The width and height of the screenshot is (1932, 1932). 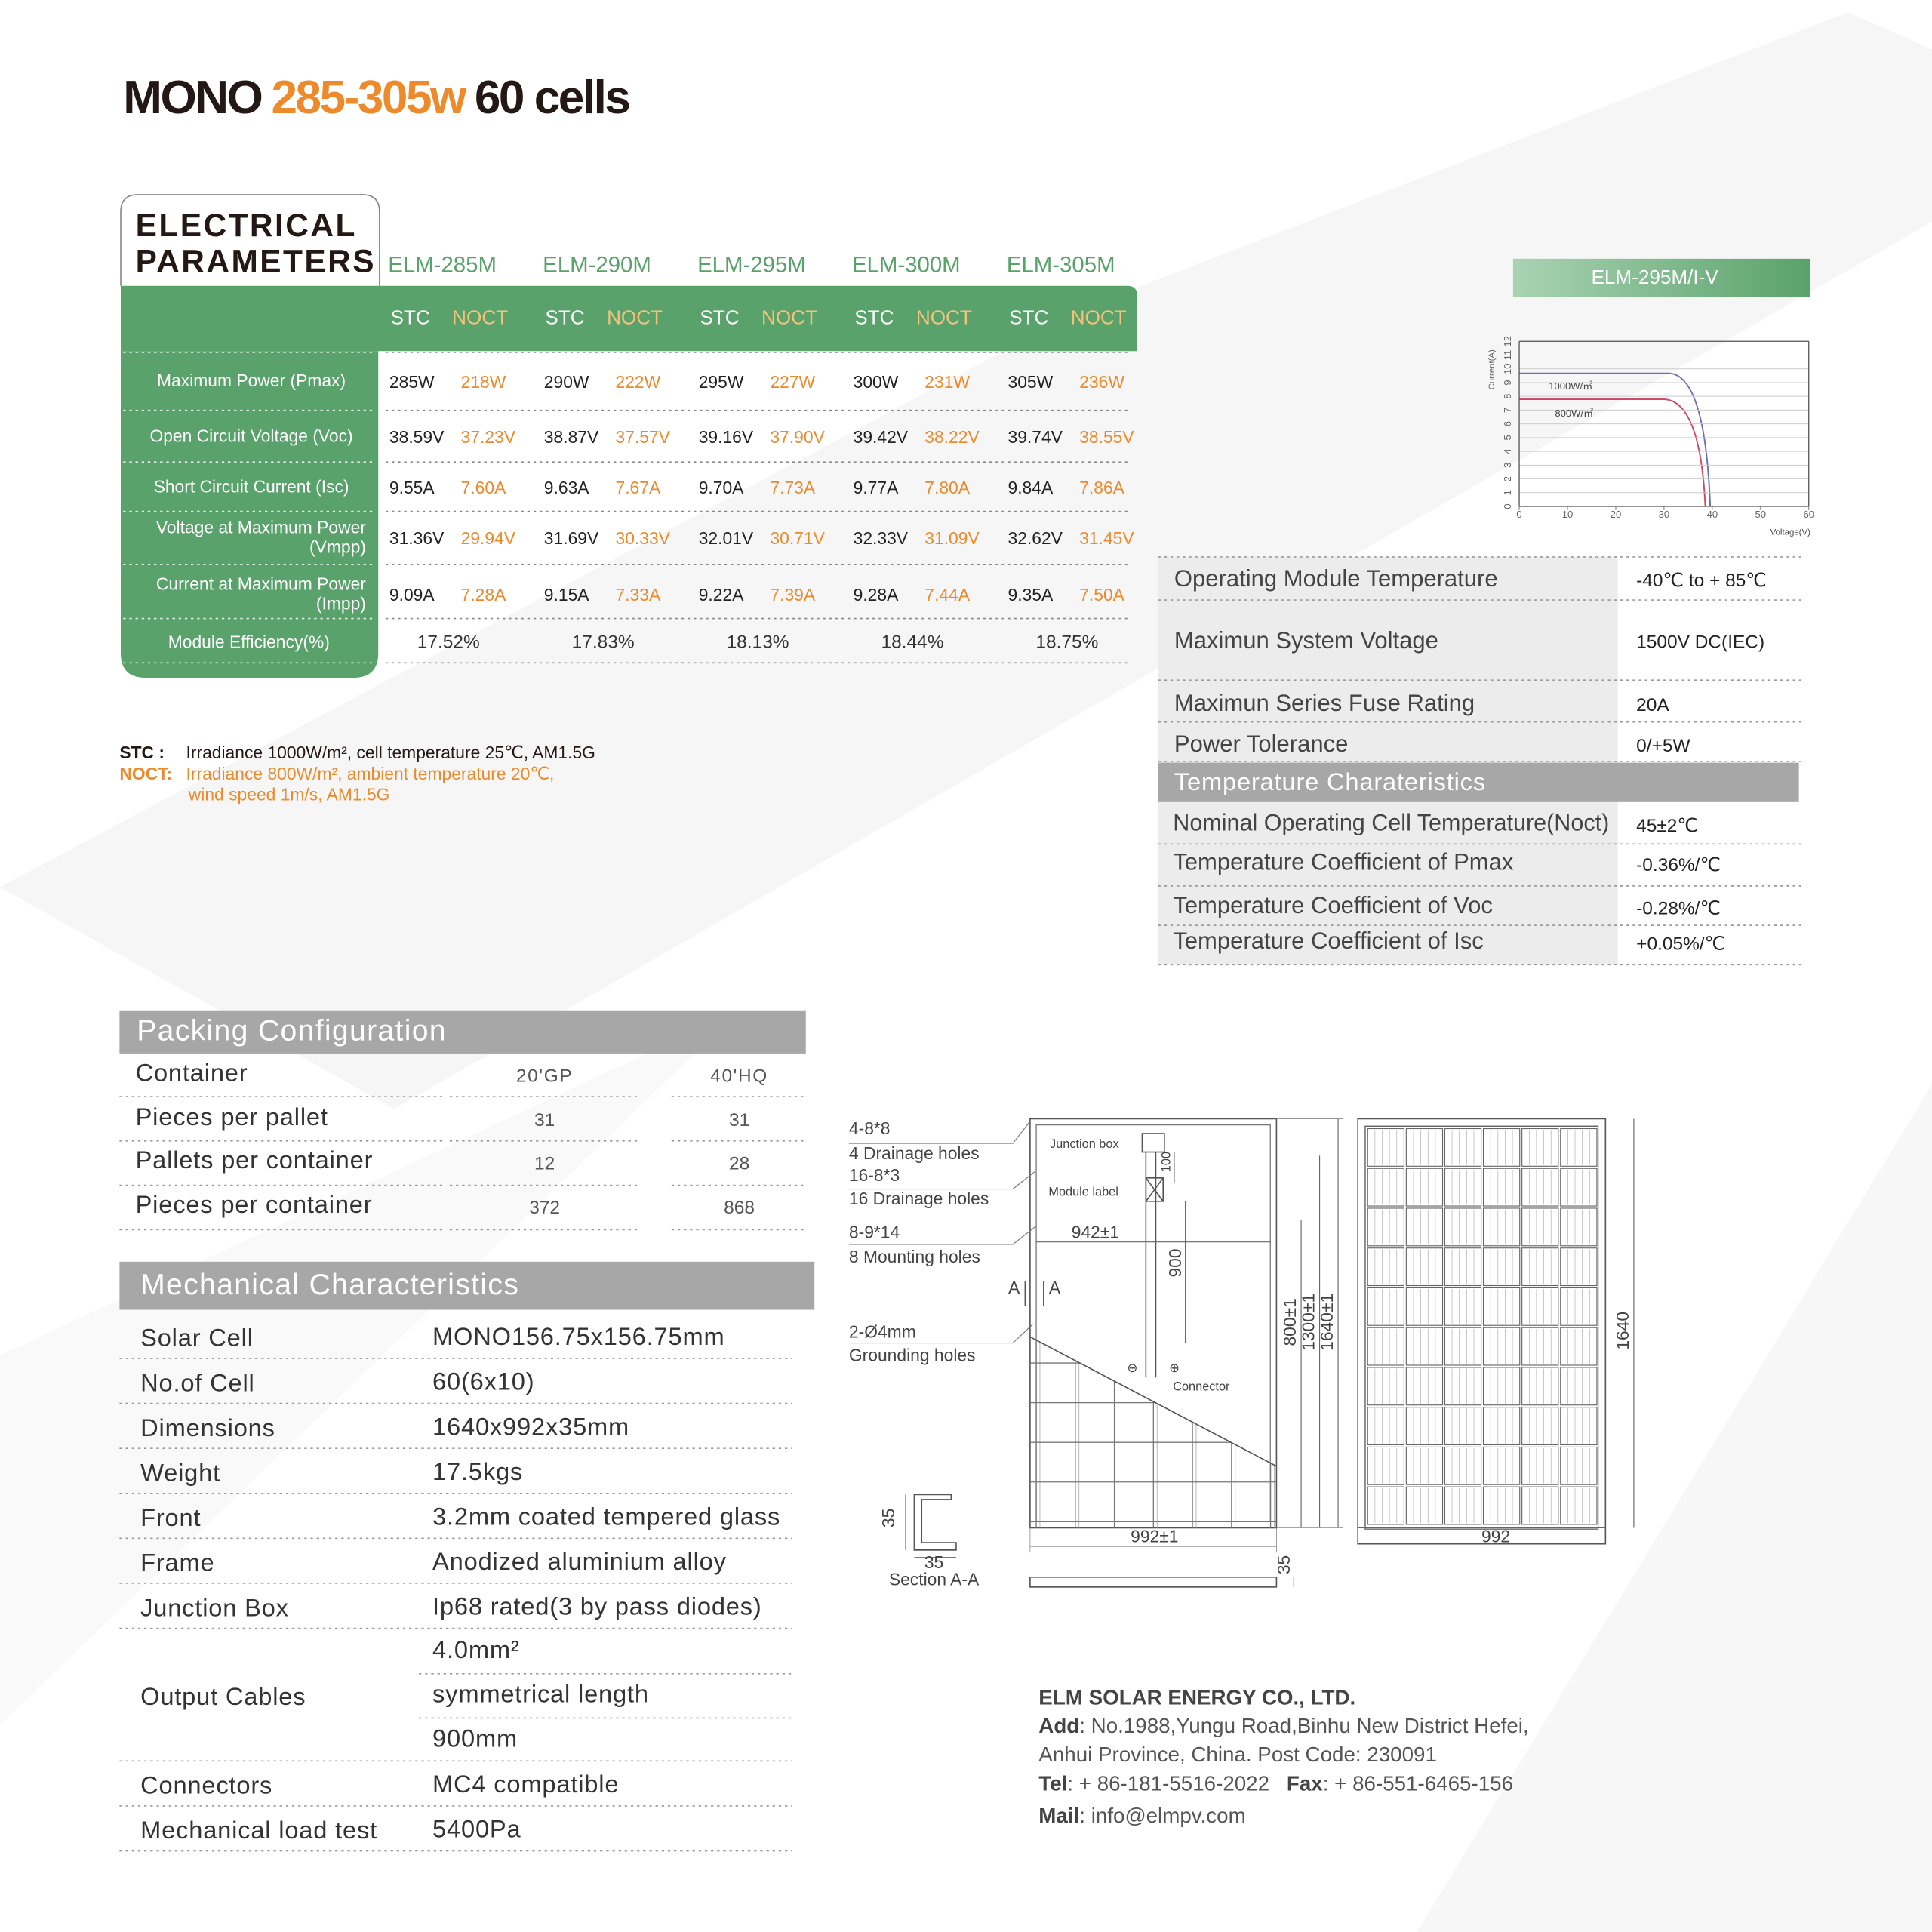 I want to click on noct-value: 222W, so click(x=638, y=382).